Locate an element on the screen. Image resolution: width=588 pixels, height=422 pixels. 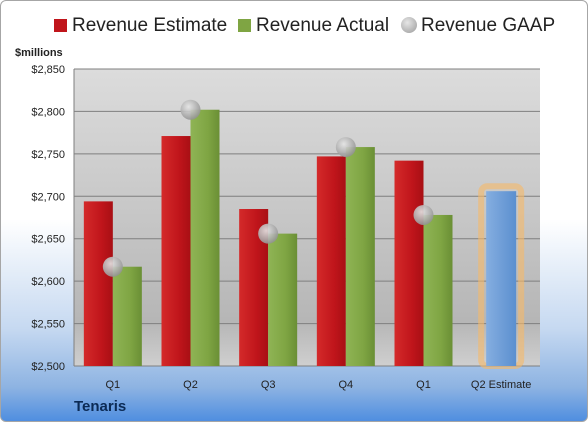
y-tick-label: $2,500 is located at coordinates (48, 367).